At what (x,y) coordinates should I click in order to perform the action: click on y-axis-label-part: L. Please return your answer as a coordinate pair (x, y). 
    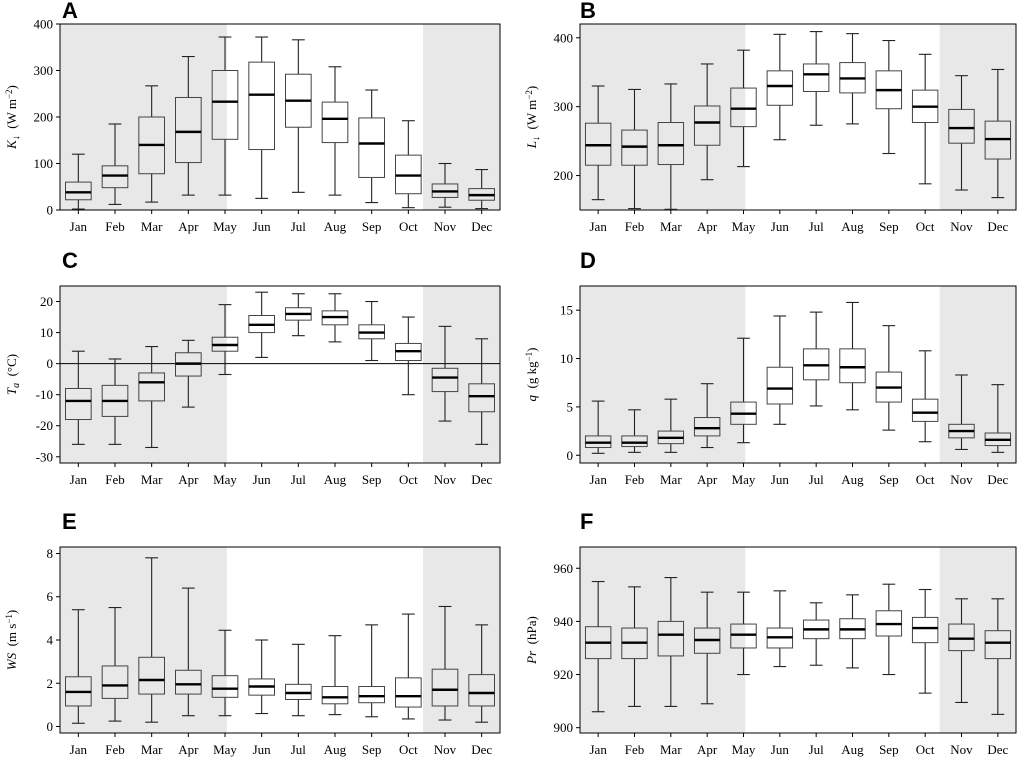
    Looking at the image, I should click on (531, 145).